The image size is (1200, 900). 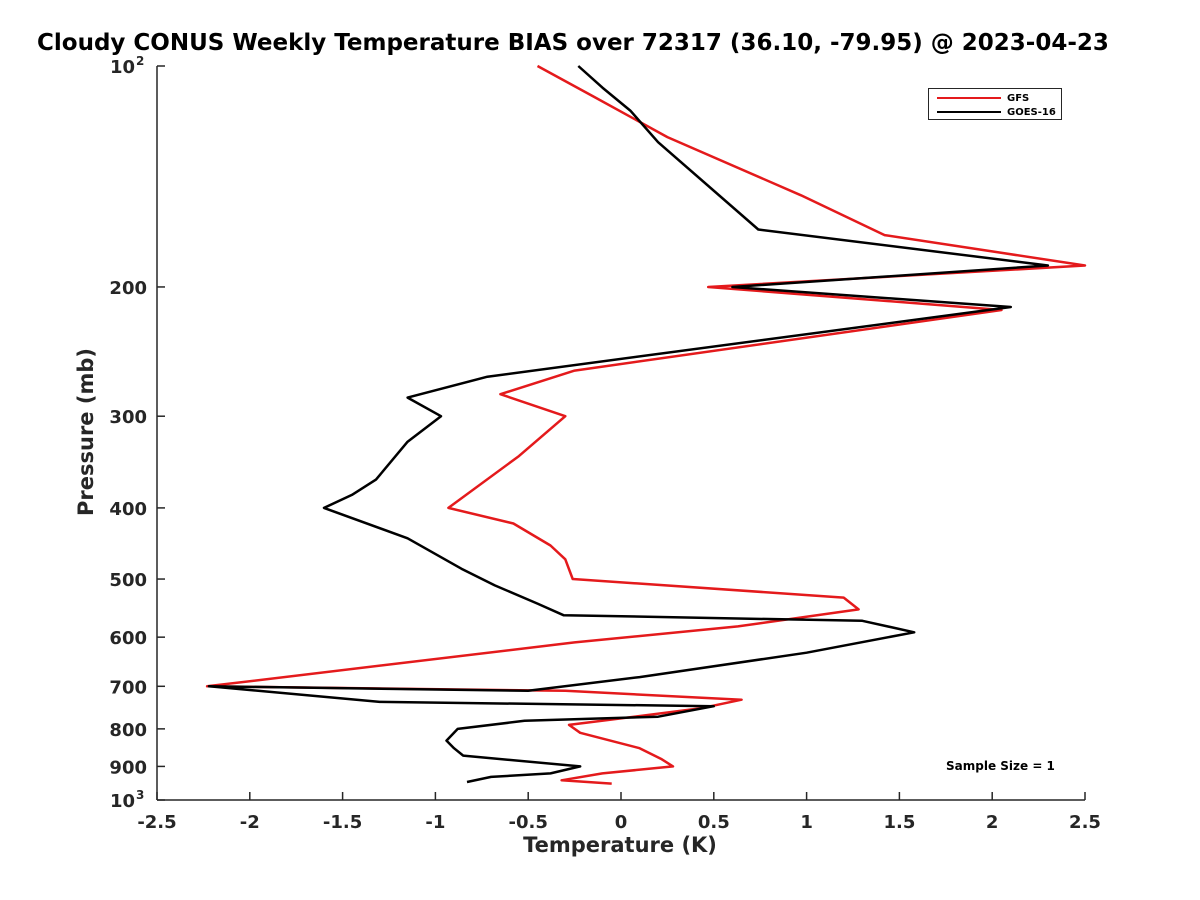 I want to click on y-tick-label: 200, so click(x=128, y=288).